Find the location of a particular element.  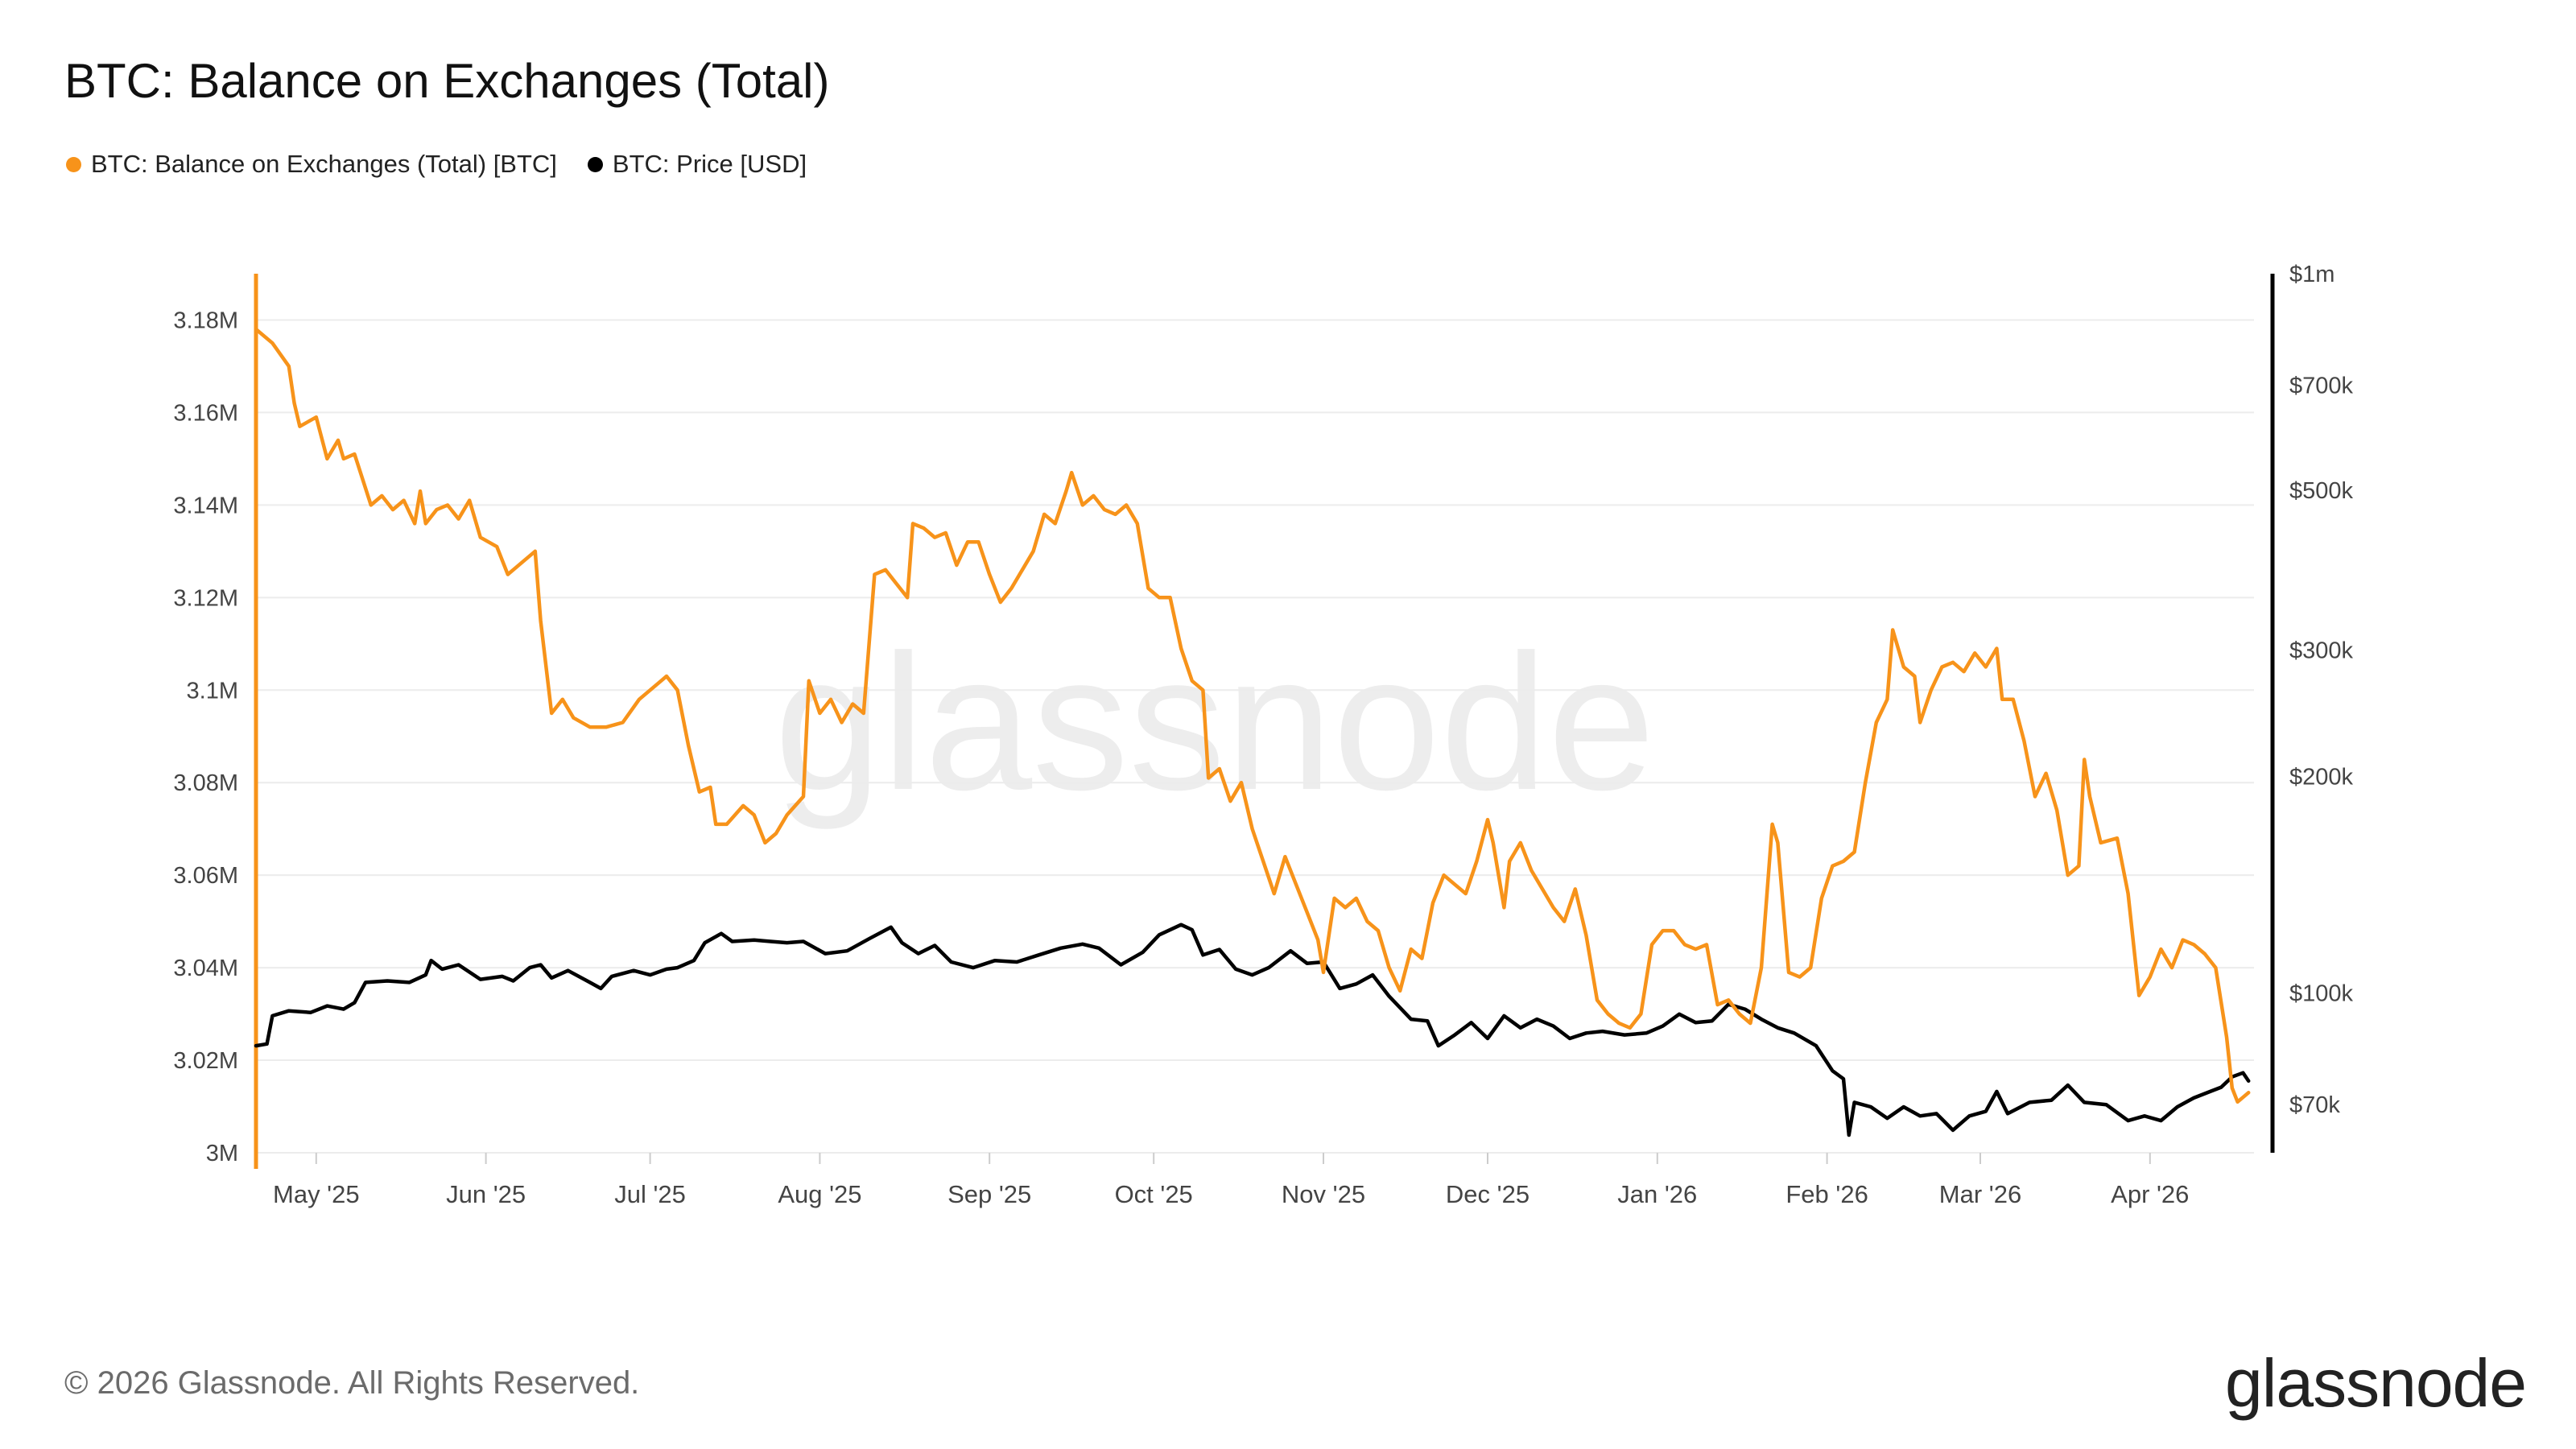

x-tick-label: Jul '25 is located at coordinates (650, 1194).